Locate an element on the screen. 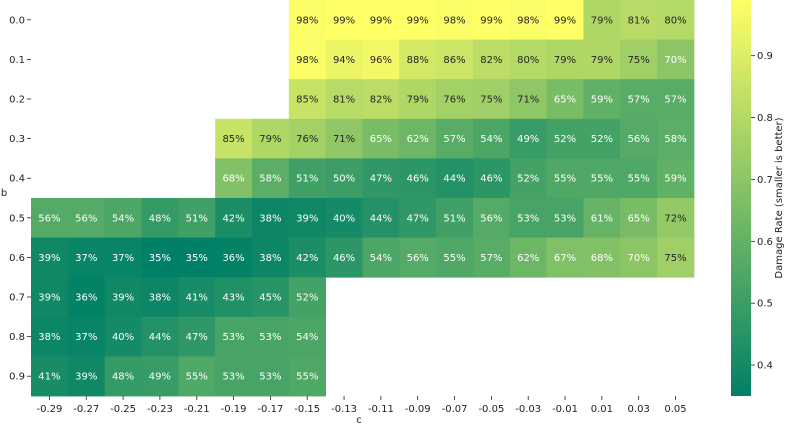 The height and width of the screenshot is (427, 789). cell-value-label: 58% is located at coordinates (270, 179).